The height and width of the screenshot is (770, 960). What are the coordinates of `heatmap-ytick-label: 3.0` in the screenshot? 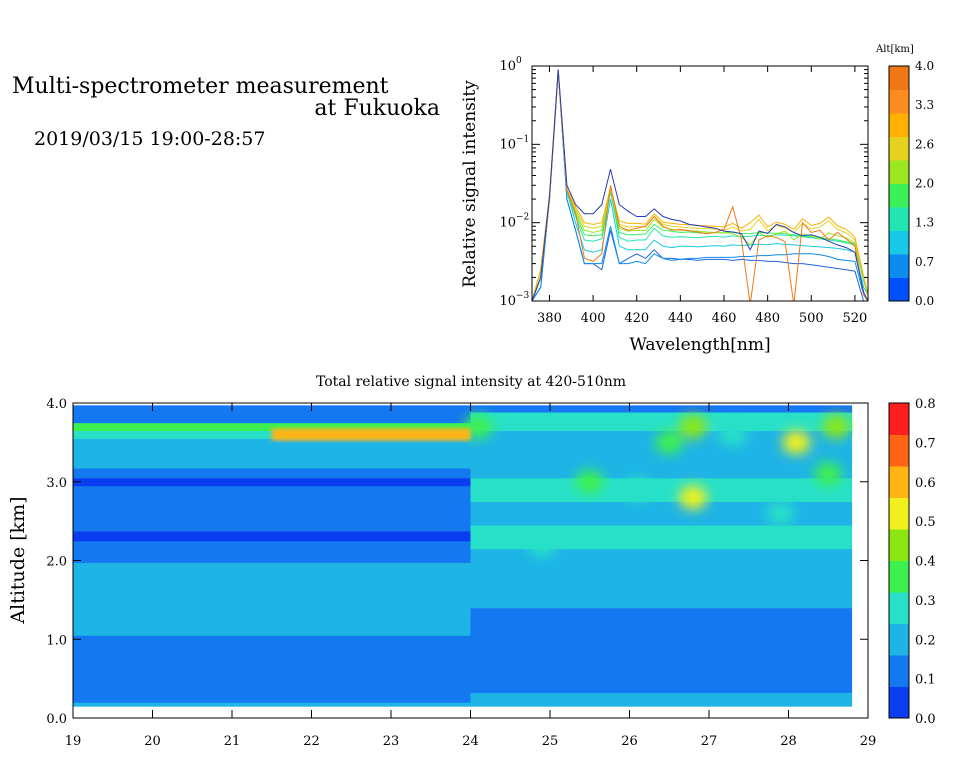 It's located at (56, 483).